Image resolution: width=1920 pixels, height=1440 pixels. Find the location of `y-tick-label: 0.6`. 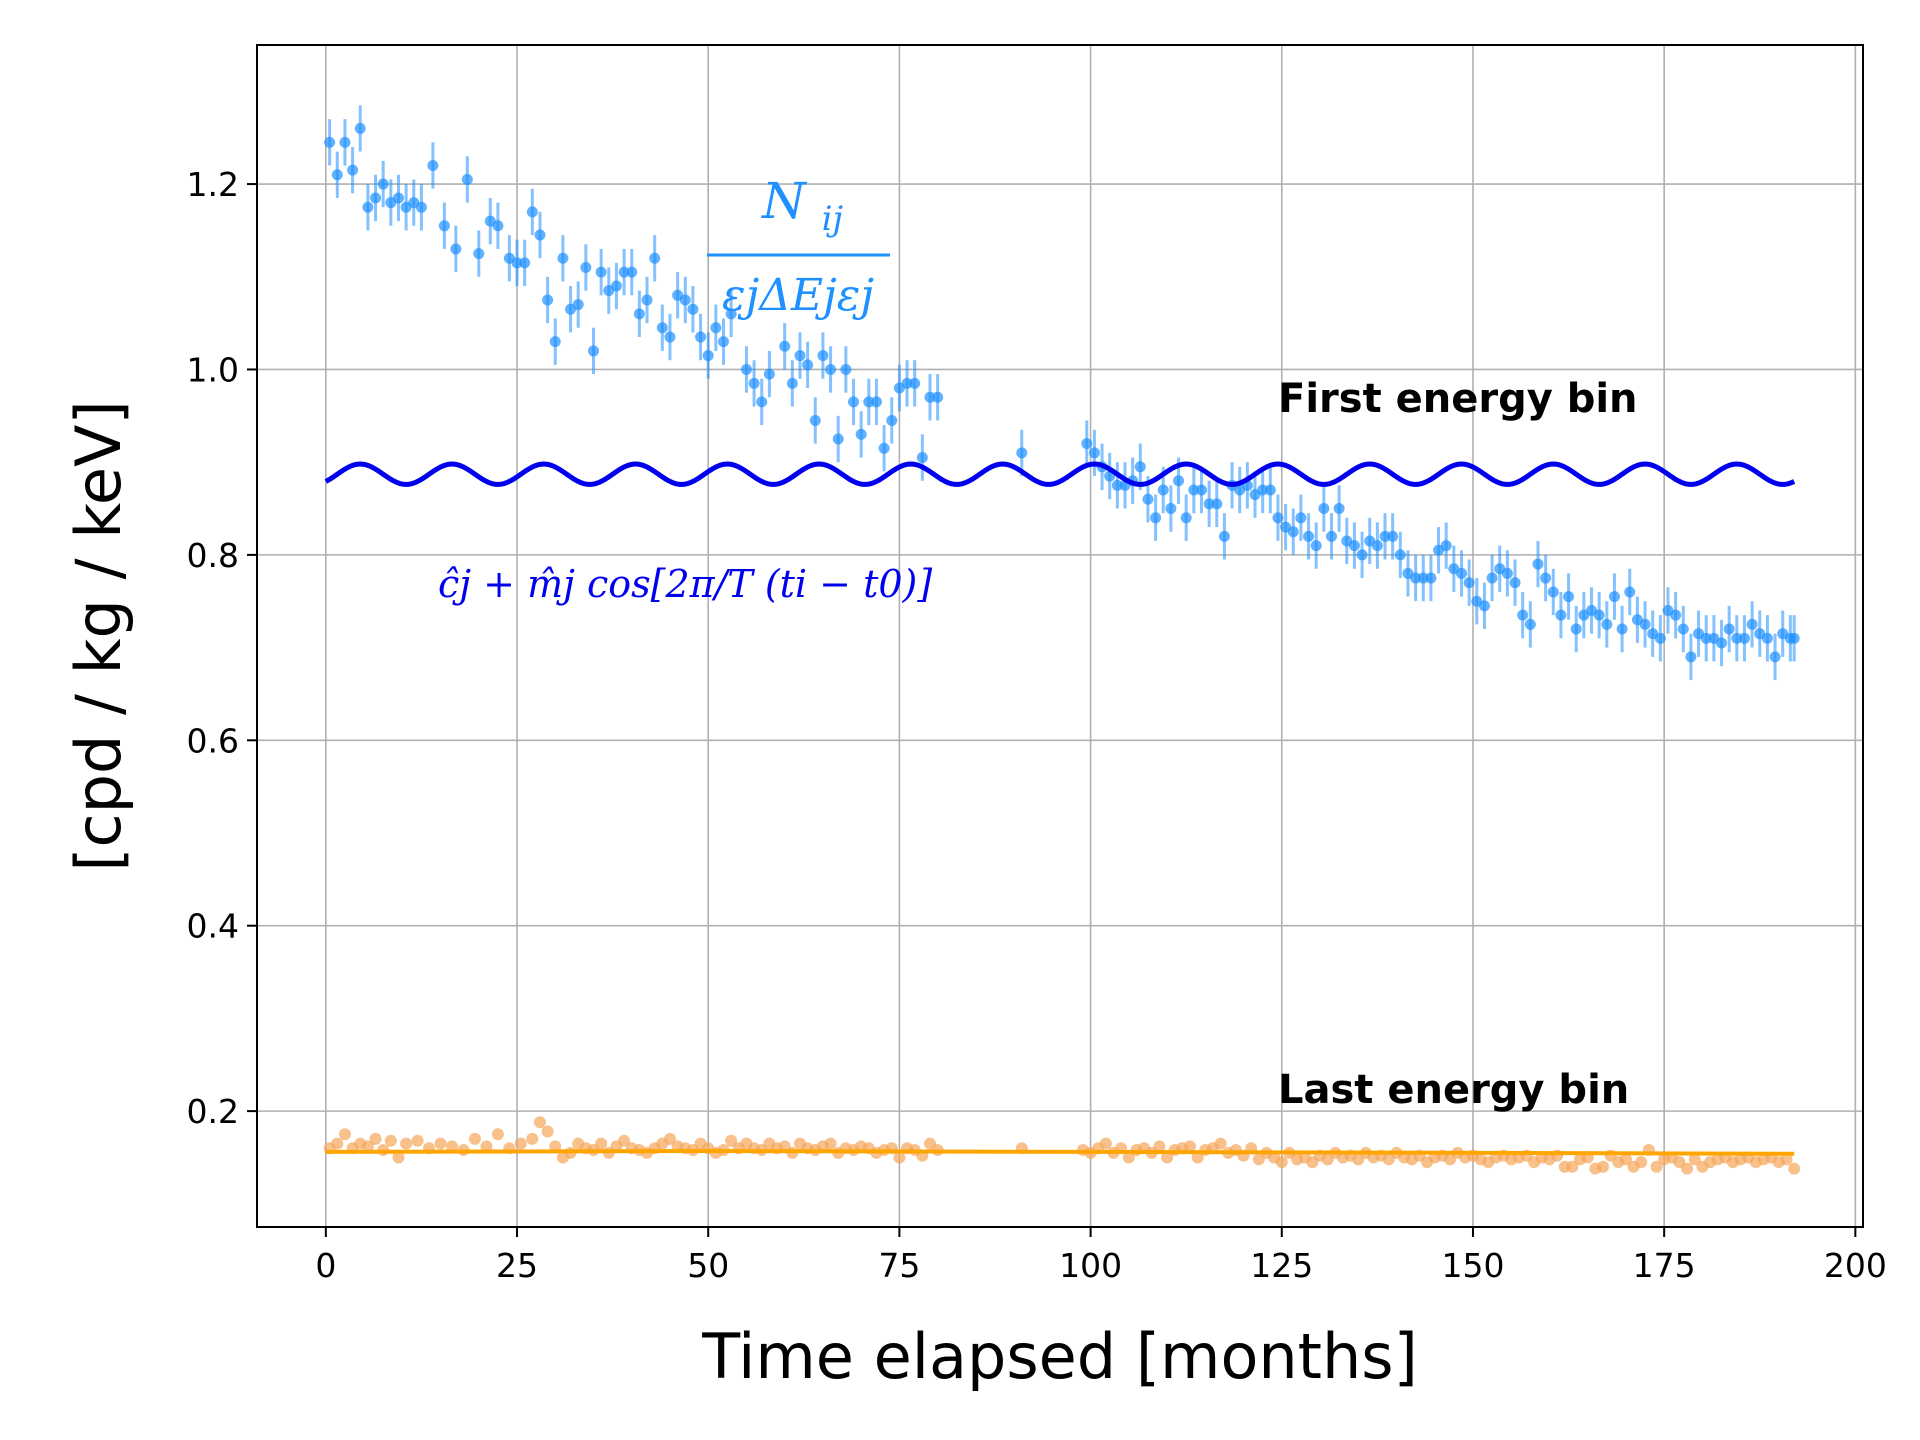

y-tick-label: 0.6 is located at coordinates (213, 740).